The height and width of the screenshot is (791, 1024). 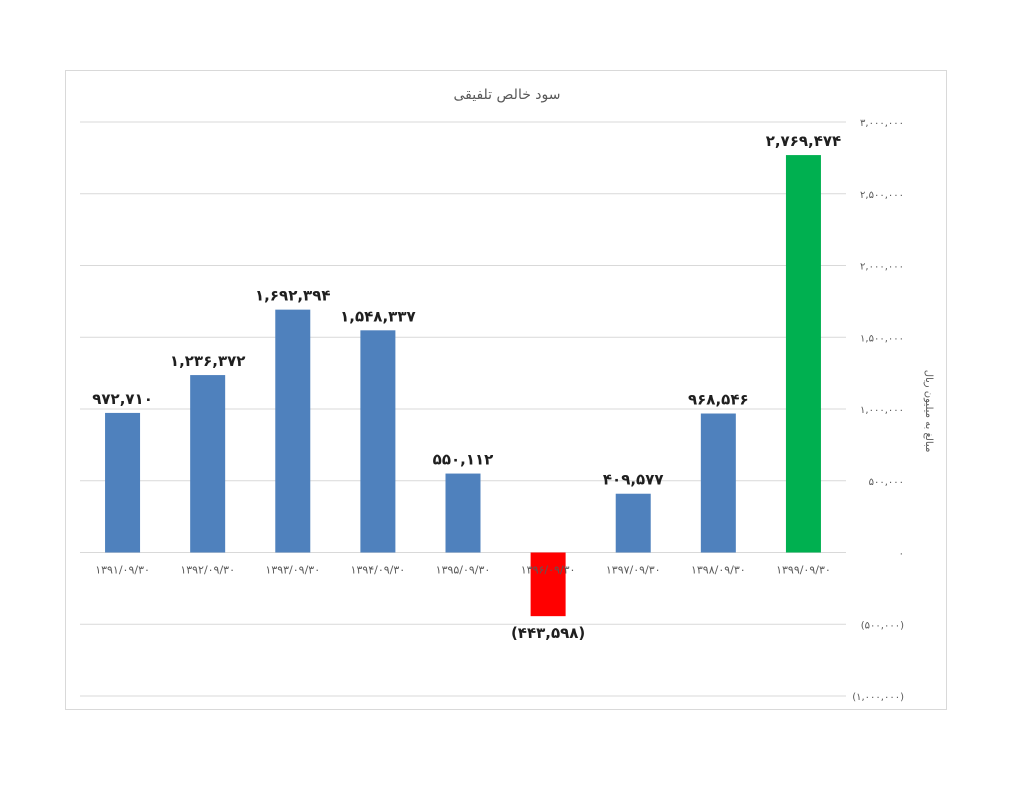 What do you see at coordinates (292, 296) in the screenshot?
I see `data-label: ۱,۶۹۲,۳۹۴` at bounding box center [292, 296].